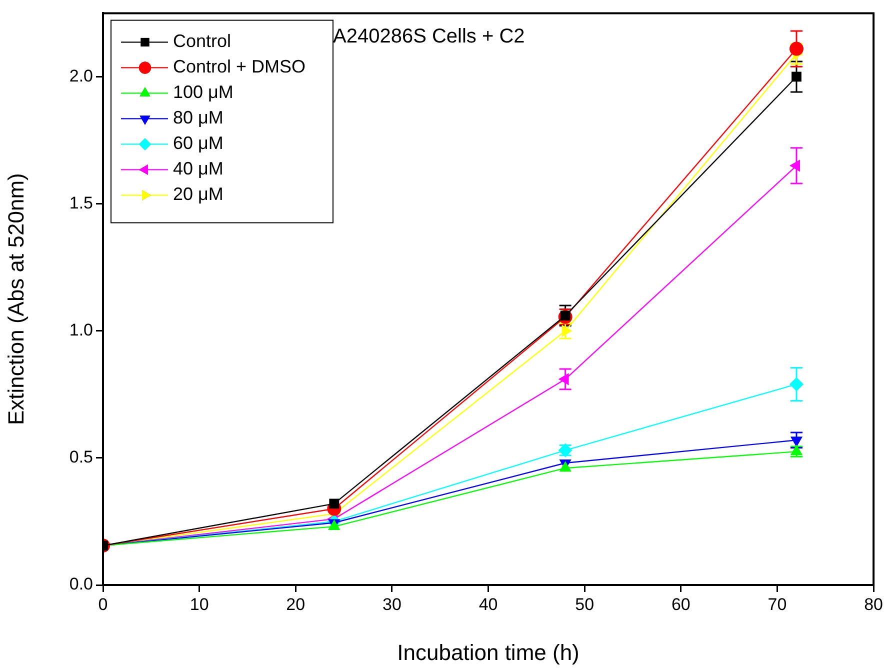 The image size is (886, 671). I want to click on x-tick-label: 40, so click(488, 604).